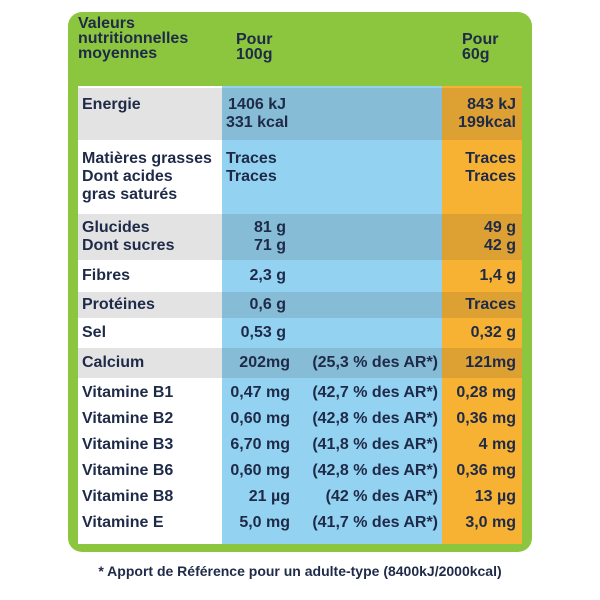 Image resolution: width=600 pixels, height=600 pixels. What do you see at coordinates (375, 362) in the screenshot?
I see `reference-intake: (25,3 % des AR*)` at bounding box center [375, 362].